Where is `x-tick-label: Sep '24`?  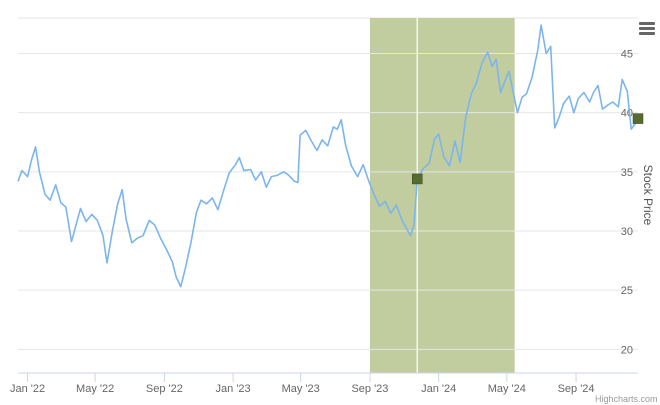
x-tick-label: Sep '24 is located at coordinates (576, 389).